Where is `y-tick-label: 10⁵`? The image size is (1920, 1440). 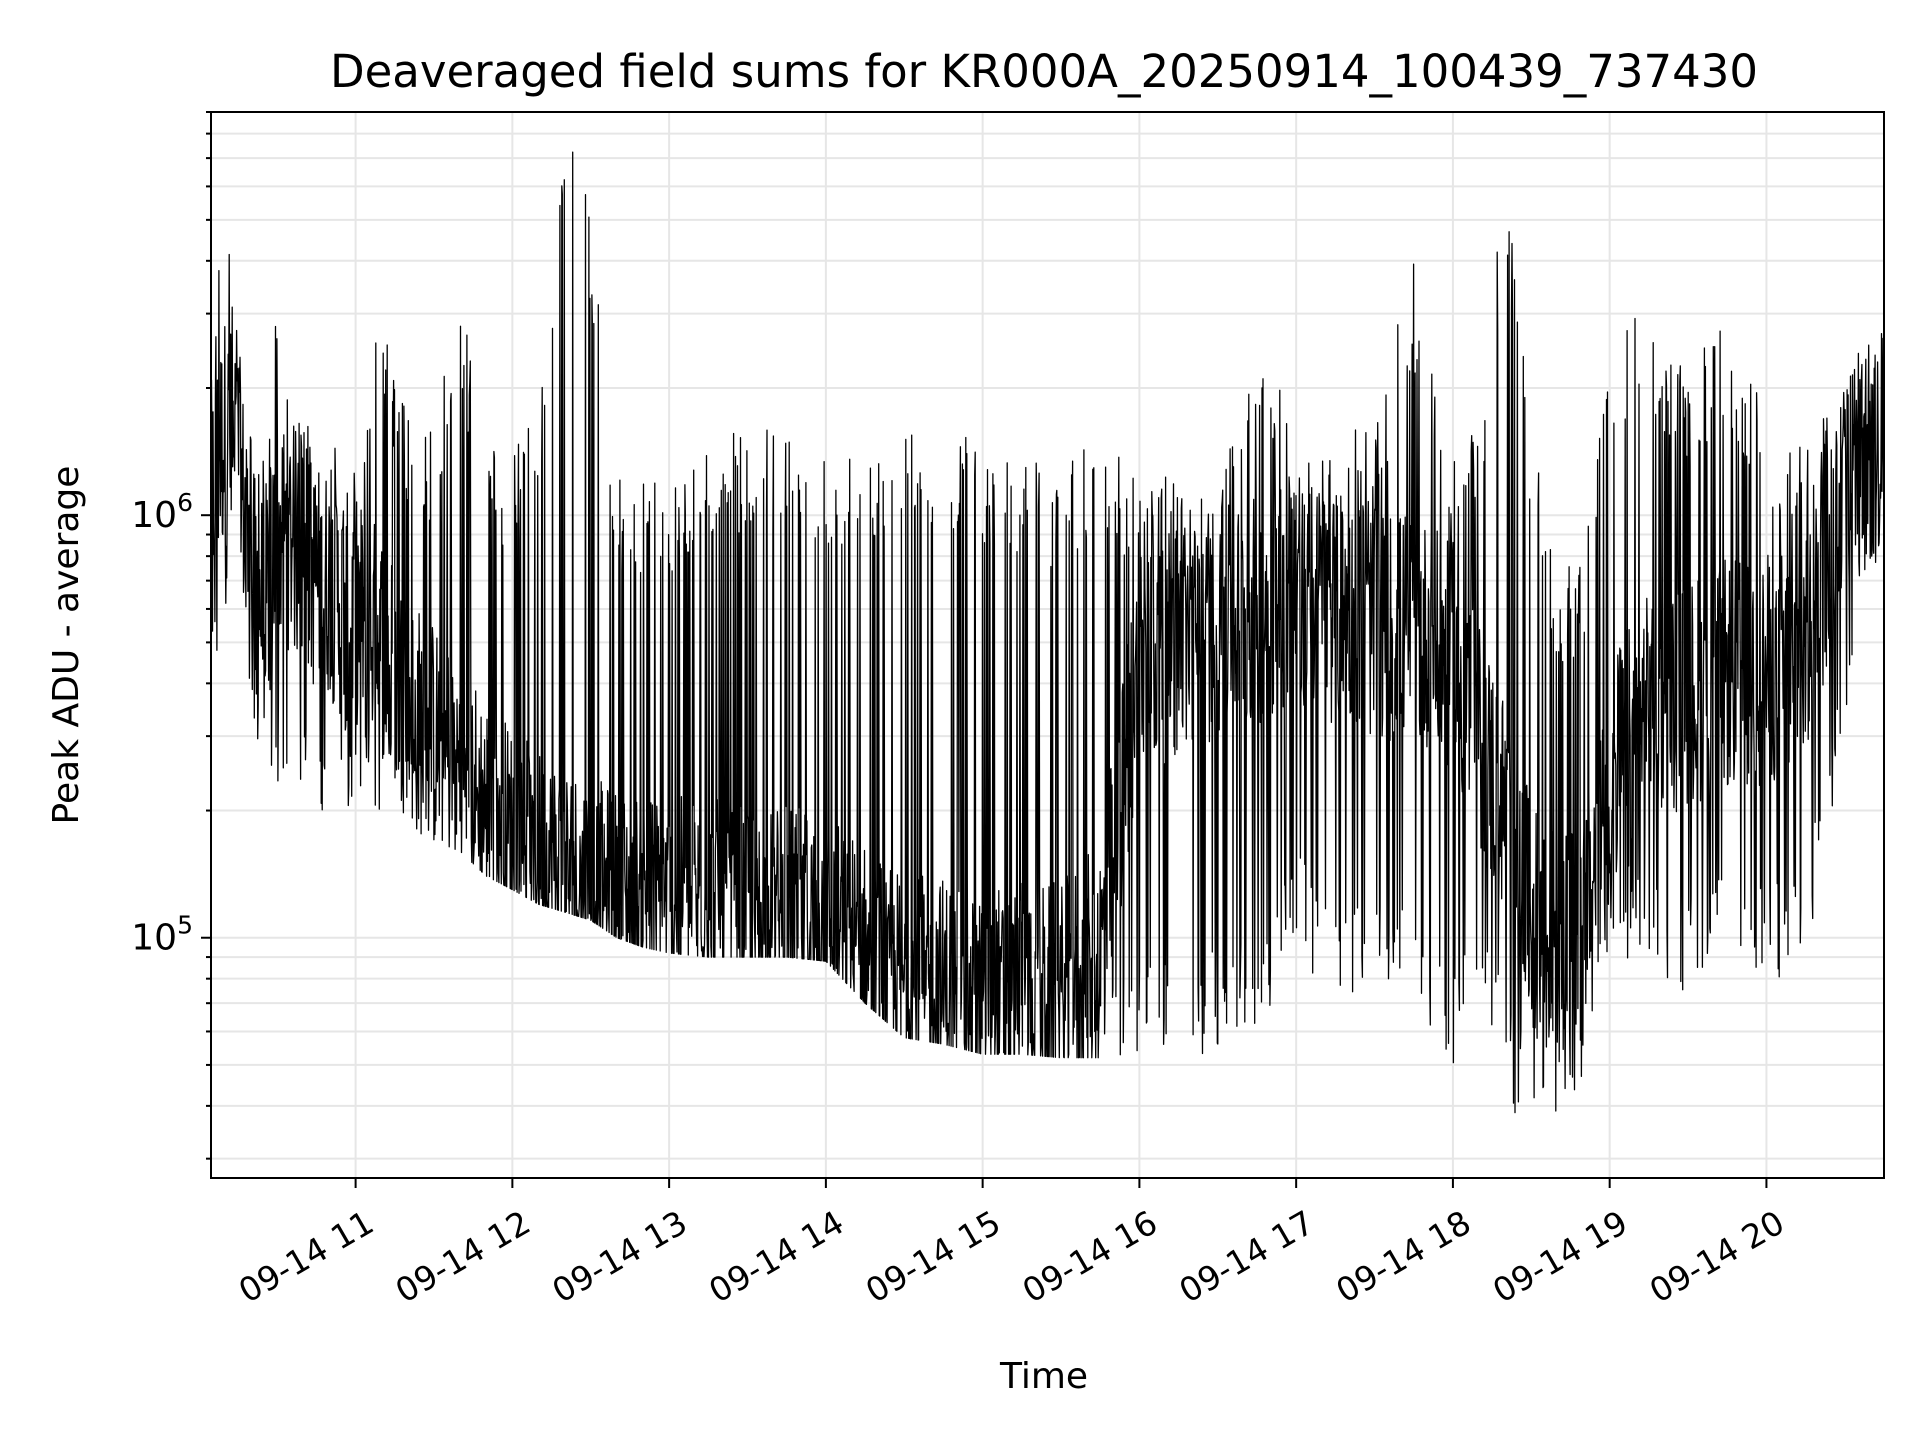 y-tick-label: 10⁵ is located at coordinates (162, 935).